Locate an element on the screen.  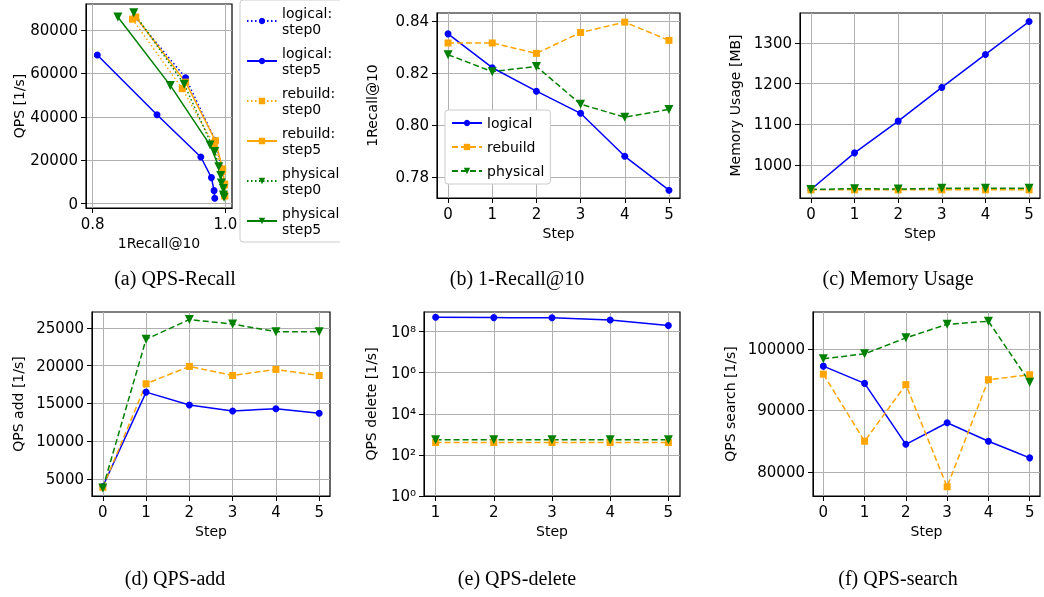
y-tick-label: 1300 is located at coordinates (772, 43).